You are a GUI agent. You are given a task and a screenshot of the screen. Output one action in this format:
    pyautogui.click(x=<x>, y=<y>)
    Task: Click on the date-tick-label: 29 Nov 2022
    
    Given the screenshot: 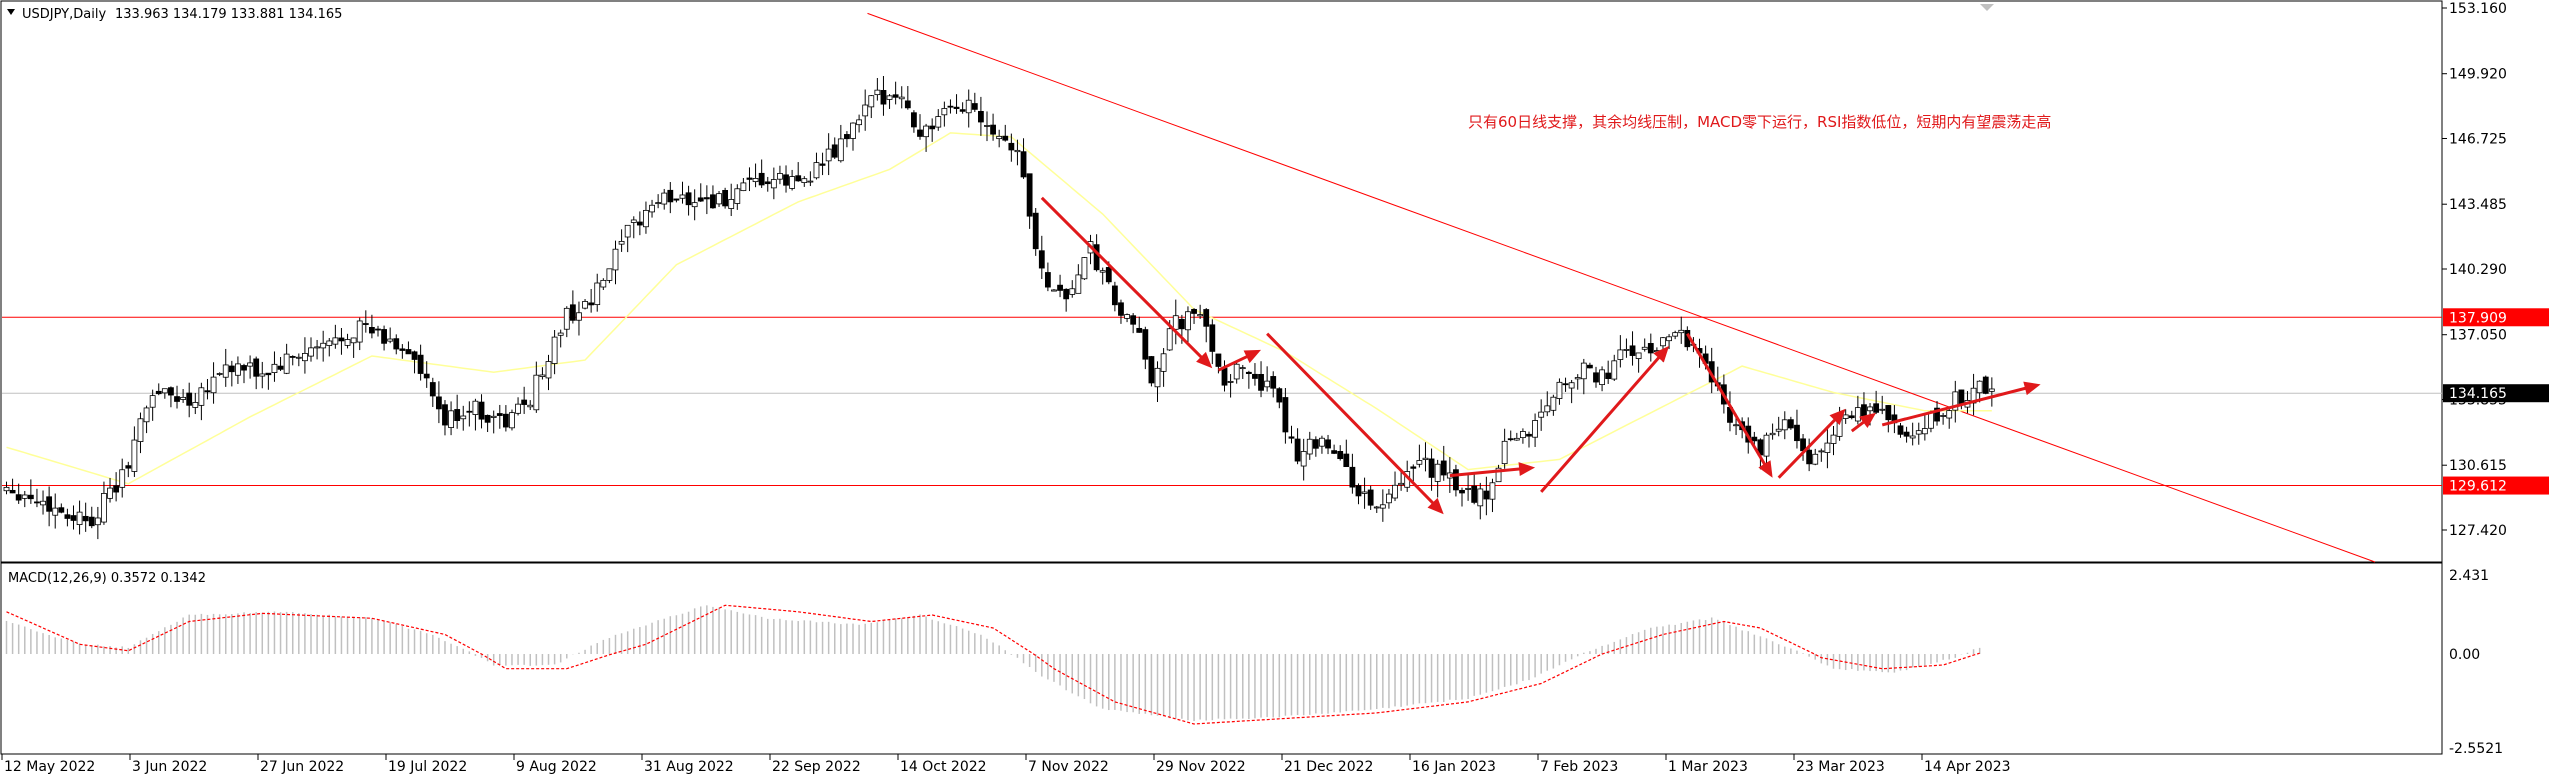 What is the action you would take?
    pyautogui.click(x=1201, y=767)
    